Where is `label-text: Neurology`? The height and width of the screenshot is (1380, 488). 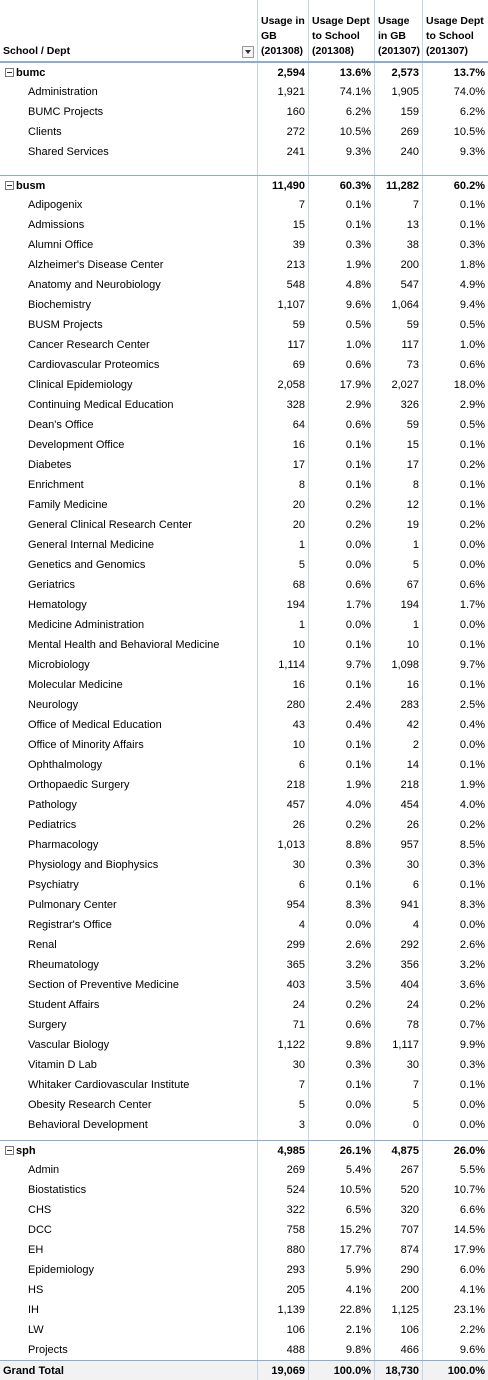 label-text: Neurology is located at coordinates (53, 705).